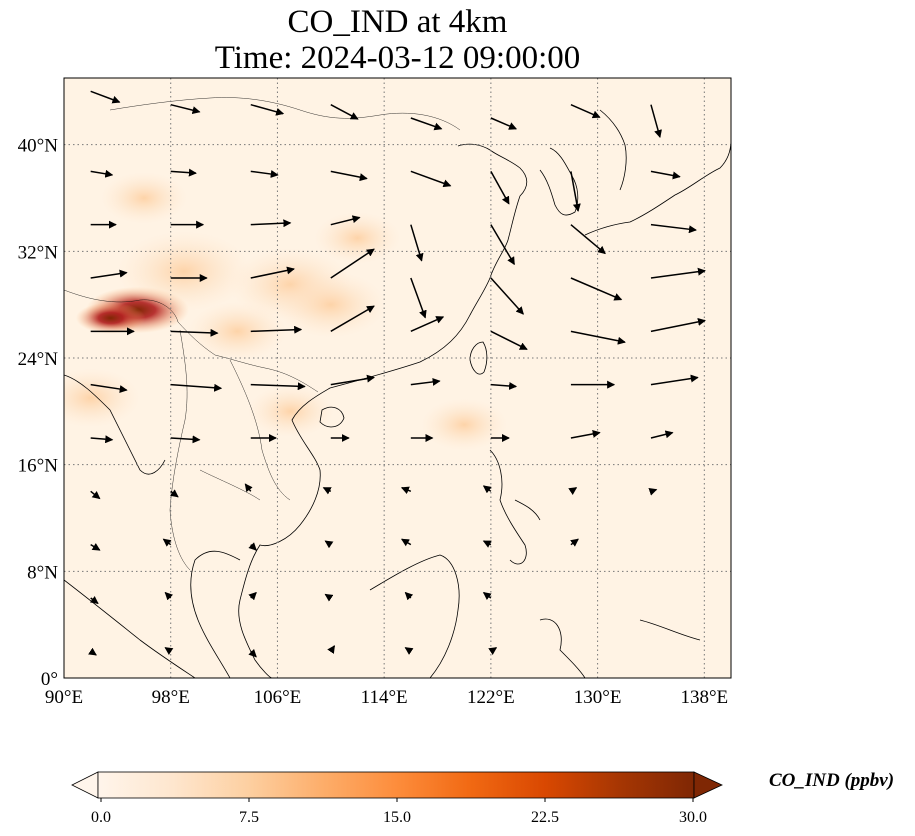 The height and width of the screenshot is (836, 915). What do you see at coordinates (64, 697) in the screenshot?
I see `x-tick-label: 90°E` at bounding box center [64, 697].